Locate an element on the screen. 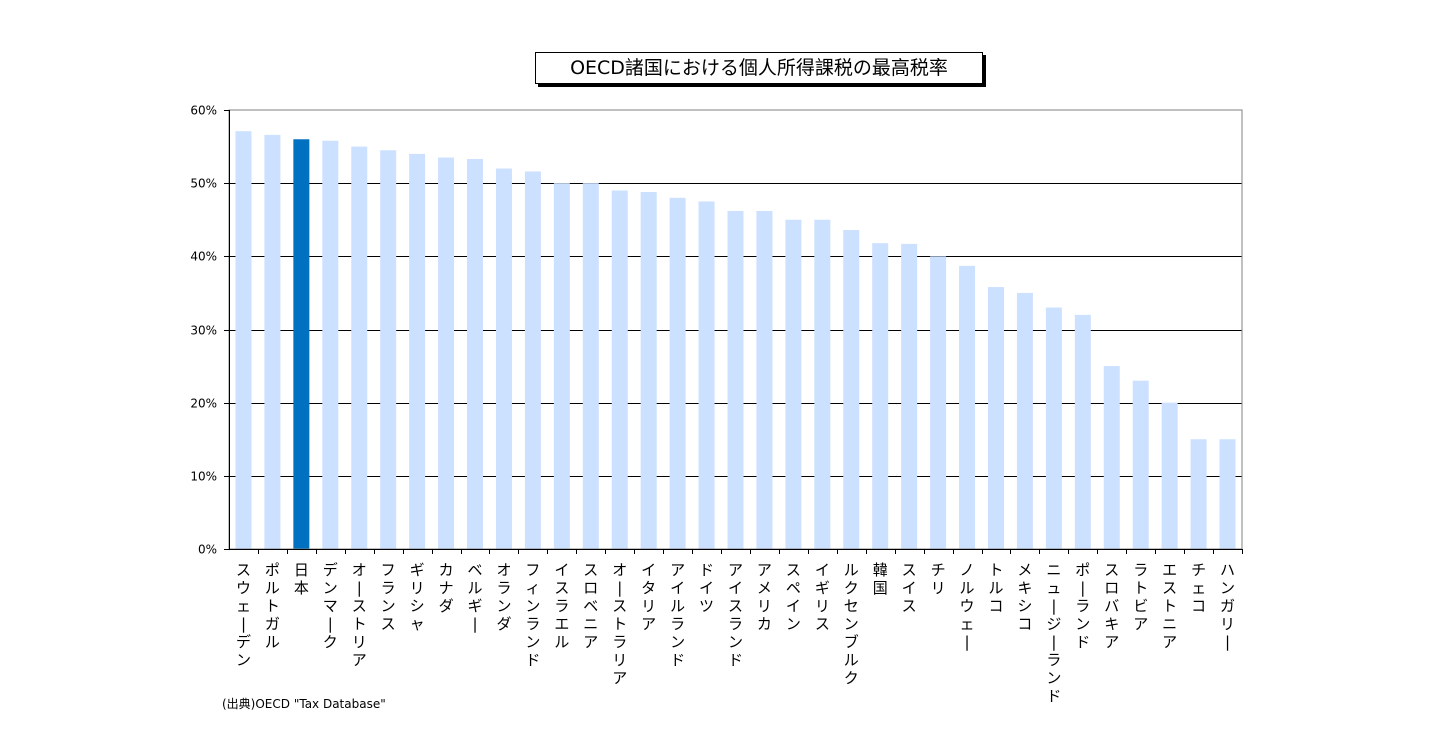  y-tick-label: 50% is located at coordinates (203, 184).